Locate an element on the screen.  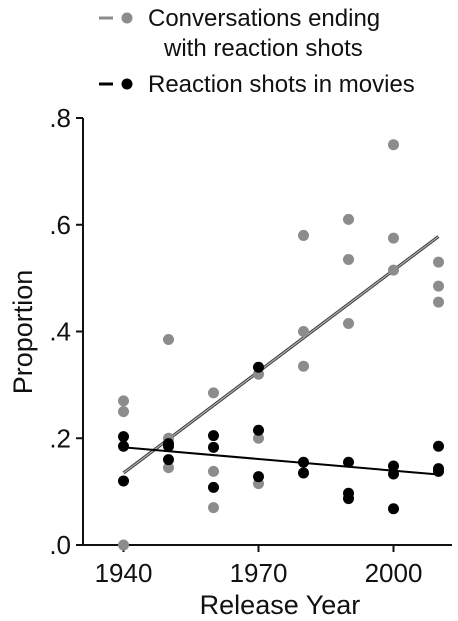
legend-label: Reaction shots in movies is located at coordinates (281, 84).